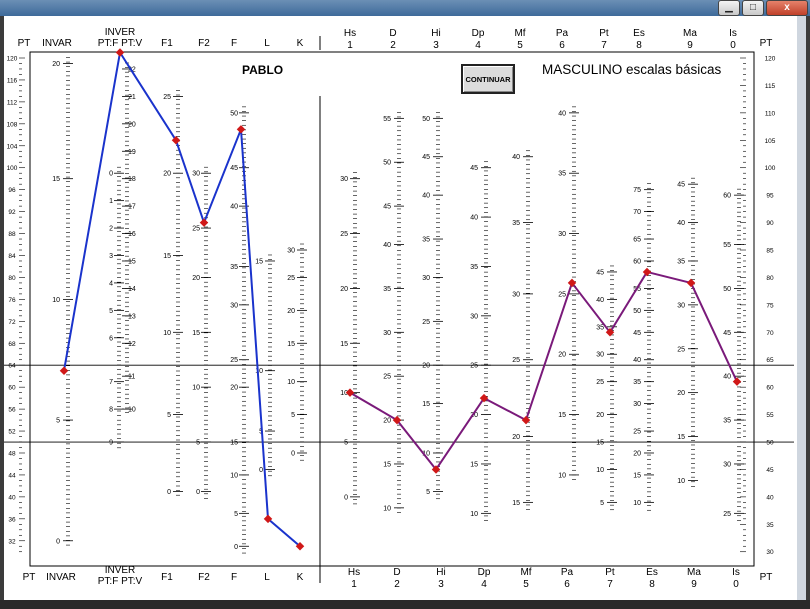 Image resolution: width=810 pixels, height=609 pixels. Describe the element at coordinates (167, 43) in the screenshot. I see `column-header-top: F1` at that location.